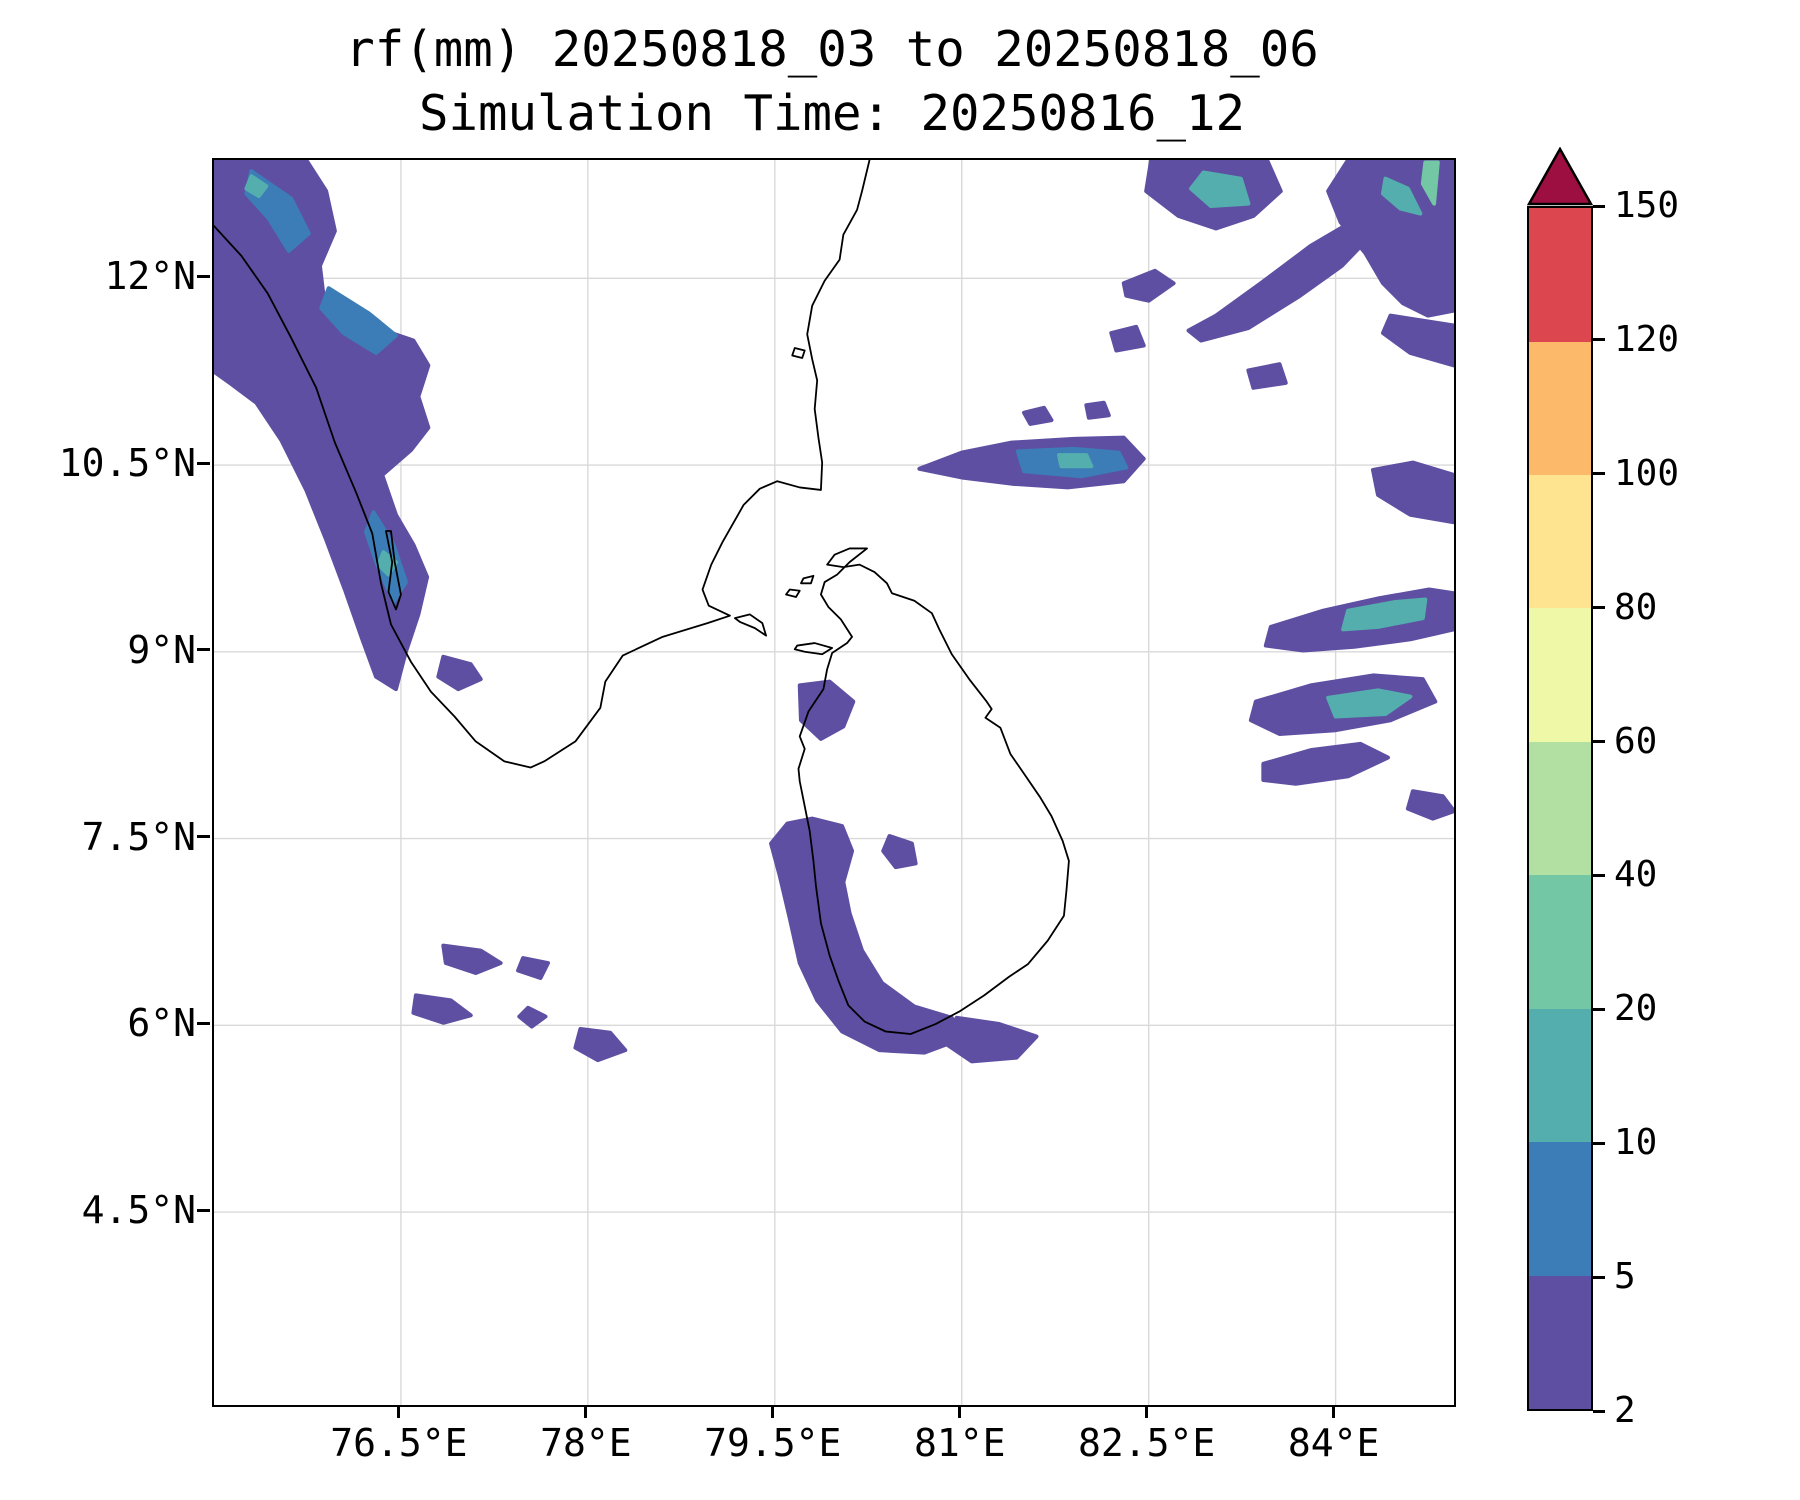 The image size is (1800, 1500). I want to click on sri-lanka-coastline, so click(933, 791).